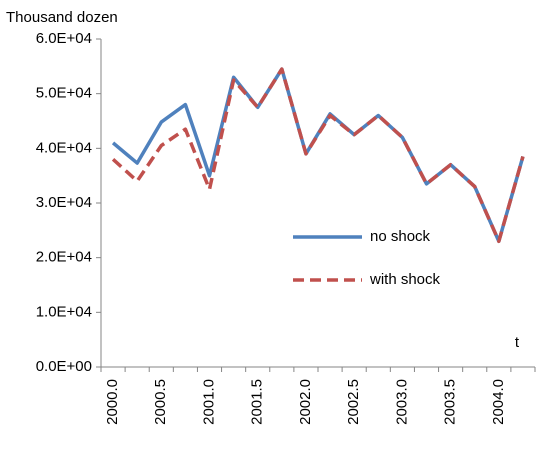  I want to click on x-tick-label: 2003.5, so click(450, 402).